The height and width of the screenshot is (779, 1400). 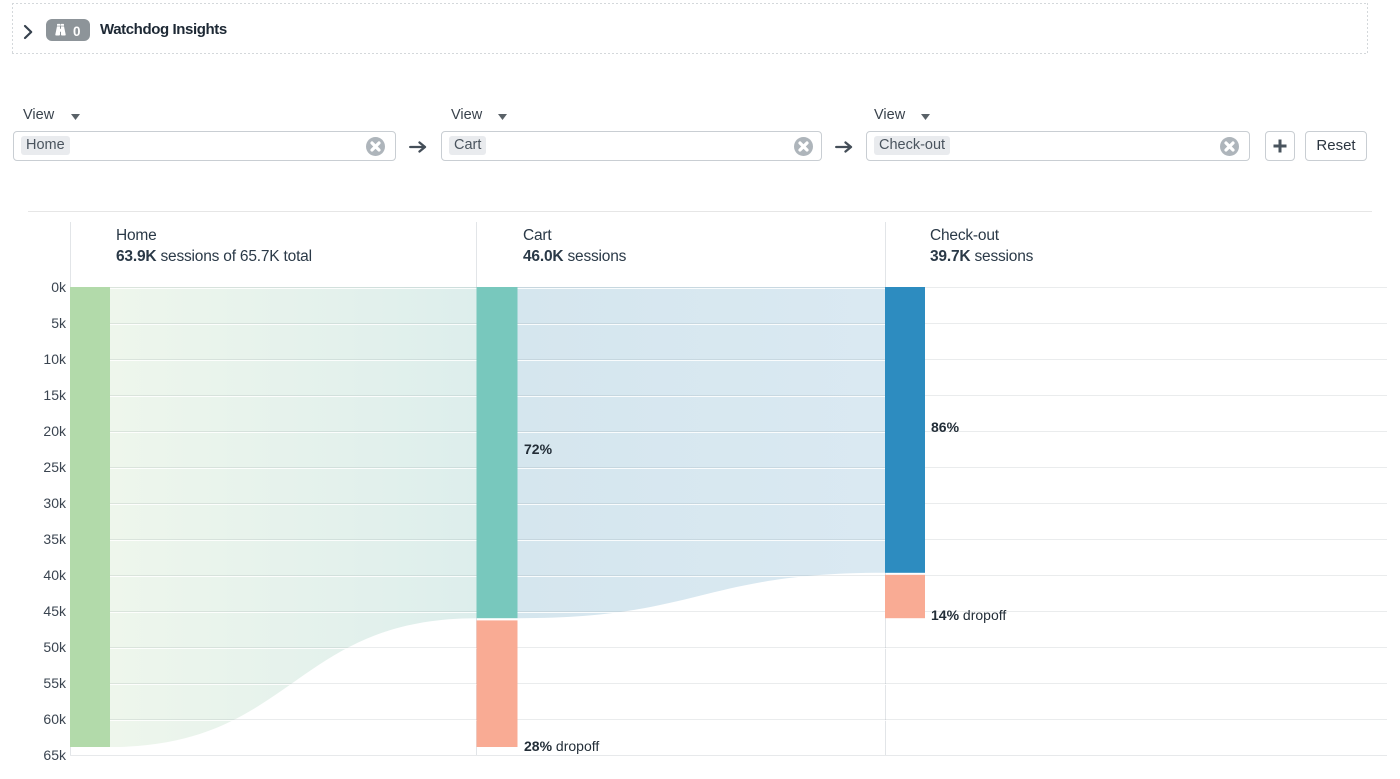 I want to click on svg-text: 65k, so click(x=55, y=755).